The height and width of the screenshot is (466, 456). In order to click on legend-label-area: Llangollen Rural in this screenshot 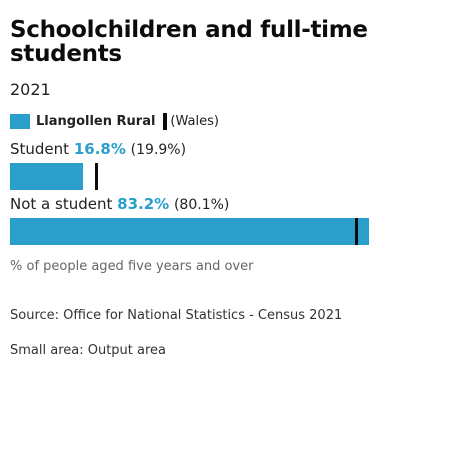, I will do `click(96, 121)`.